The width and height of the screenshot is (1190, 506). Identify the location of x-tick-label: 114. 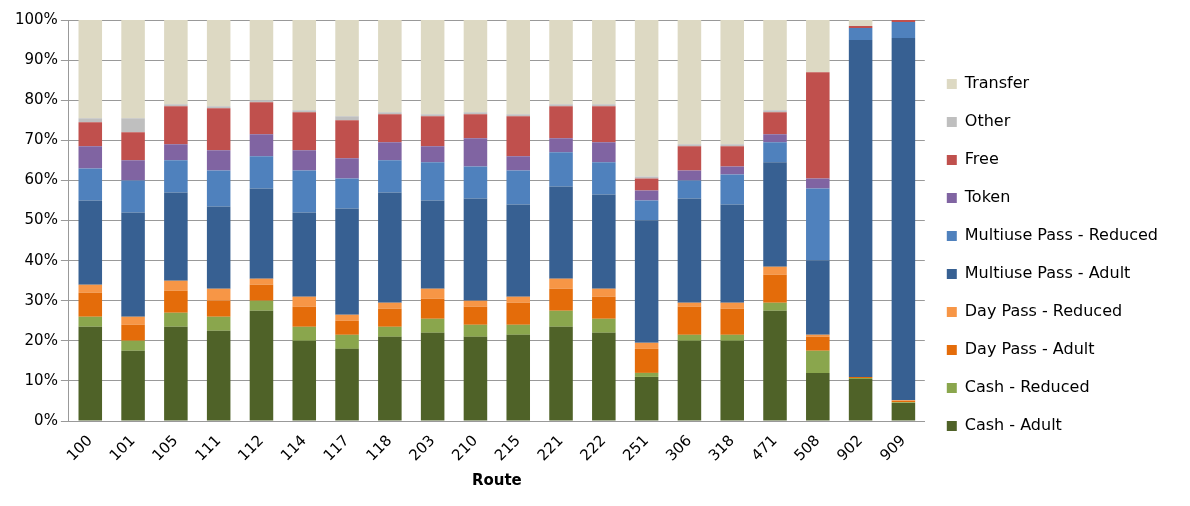
(293, 448).